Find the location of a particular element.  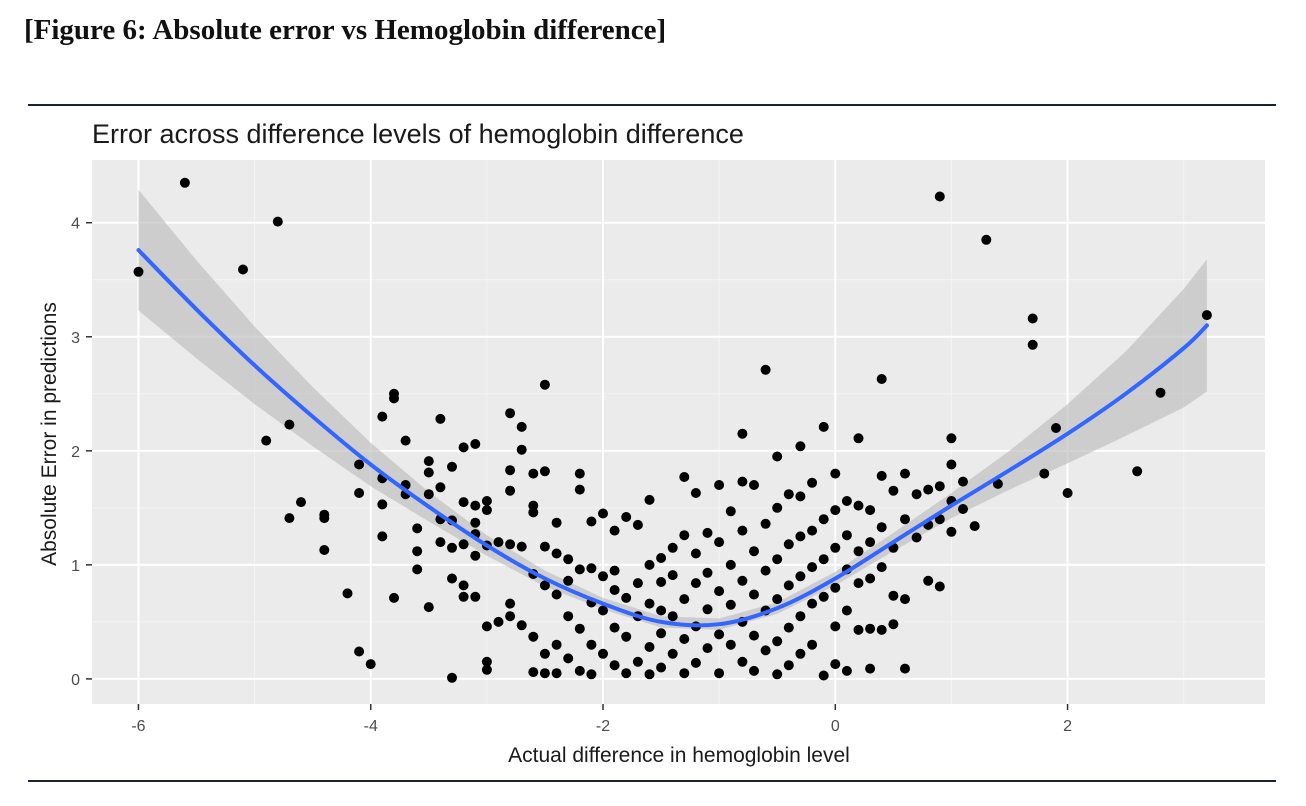

y-tick-label: 0 is located at coordinates (75, 680).